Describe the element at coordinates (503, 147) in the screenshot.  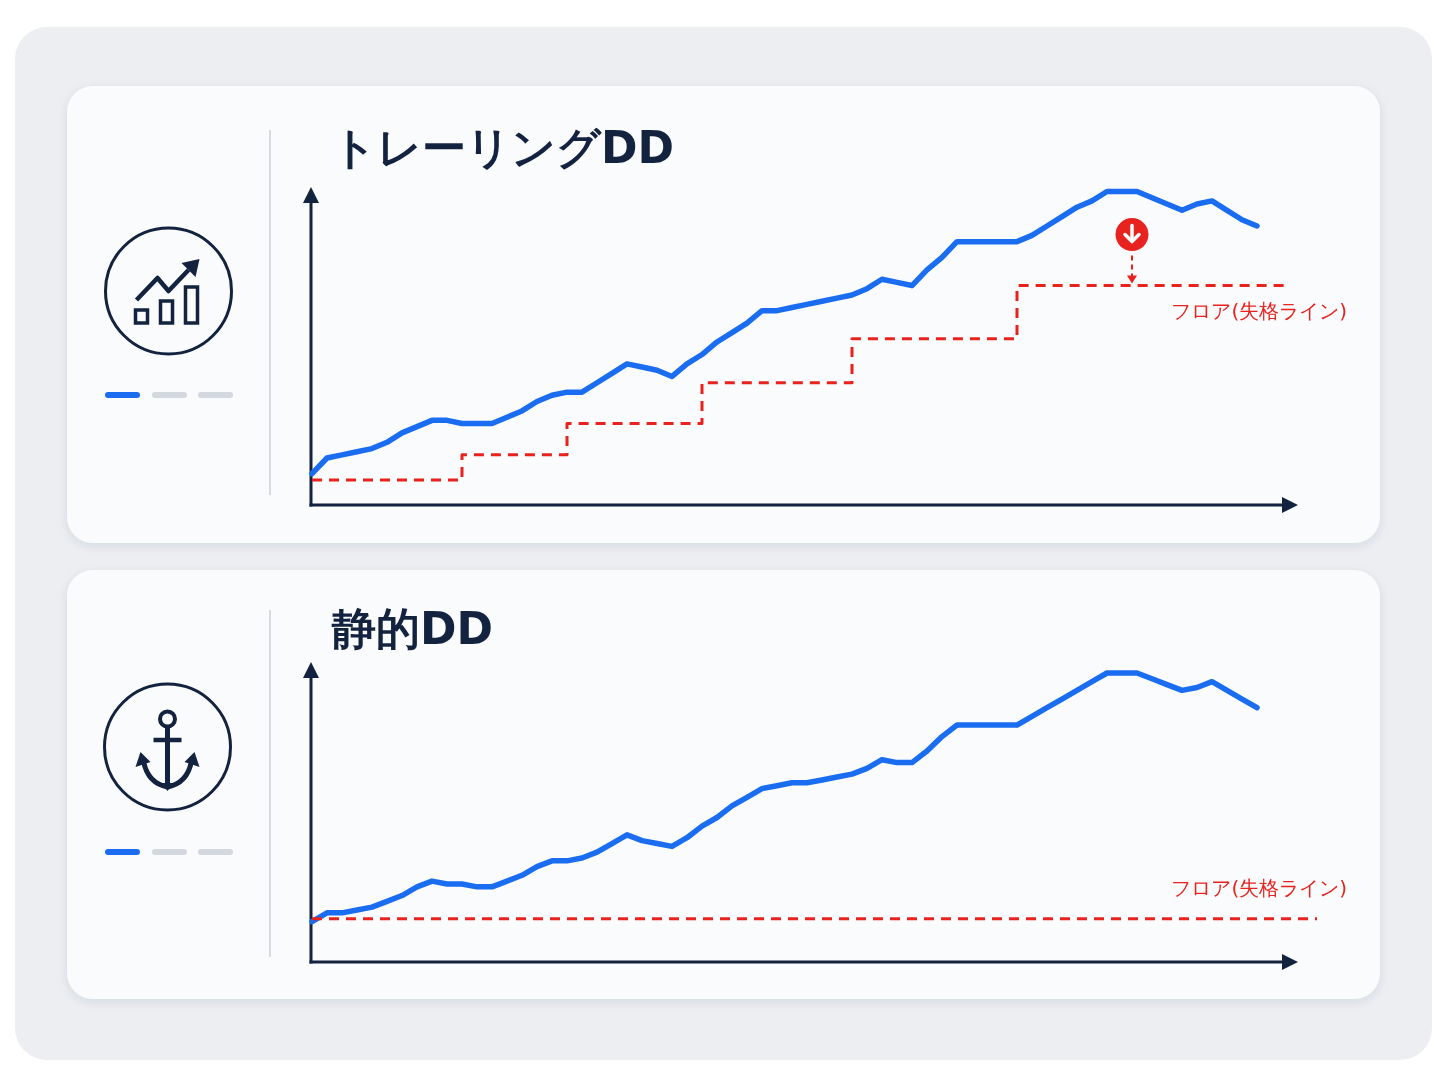
I see `chart-title: トレーリングDD` at that location.